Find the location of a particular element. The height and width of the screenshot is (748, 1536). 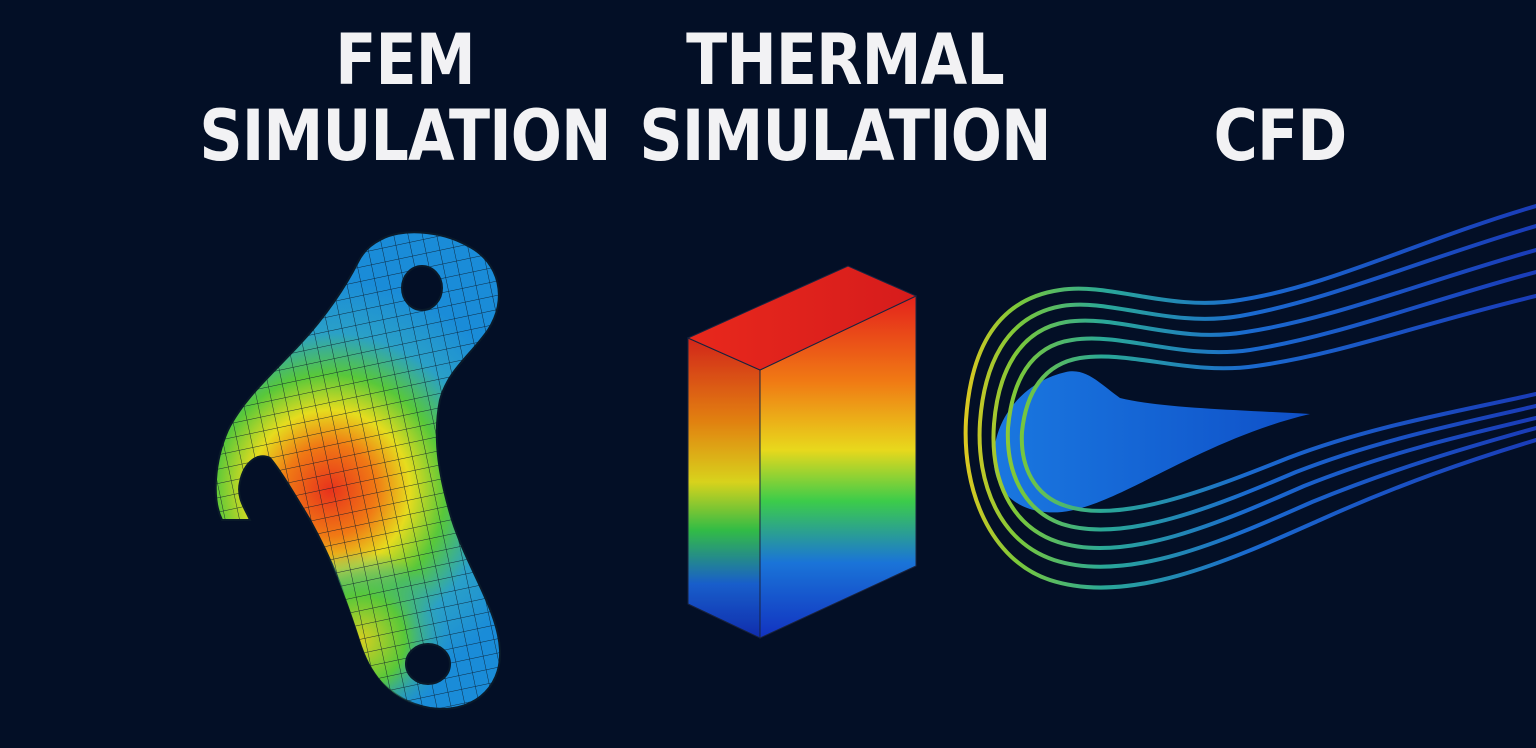

fem-title-line1: FEM is located at coordinates (405, 60).